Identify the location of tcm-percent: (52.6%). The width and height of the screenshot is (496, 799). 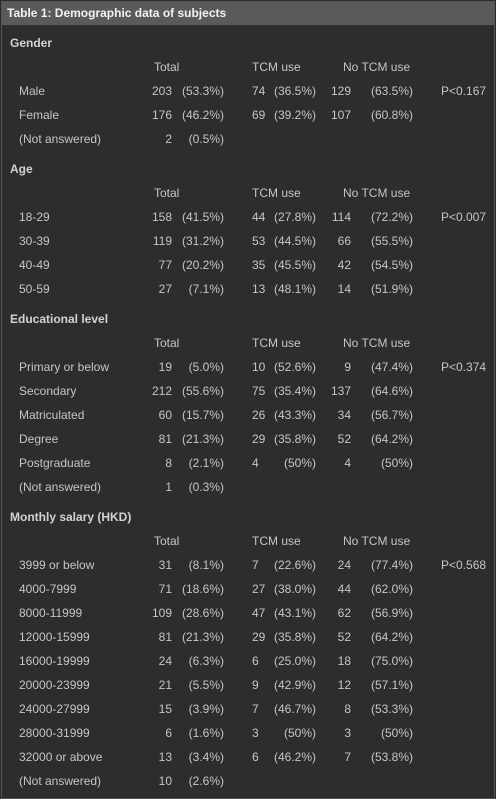
(294, 367).